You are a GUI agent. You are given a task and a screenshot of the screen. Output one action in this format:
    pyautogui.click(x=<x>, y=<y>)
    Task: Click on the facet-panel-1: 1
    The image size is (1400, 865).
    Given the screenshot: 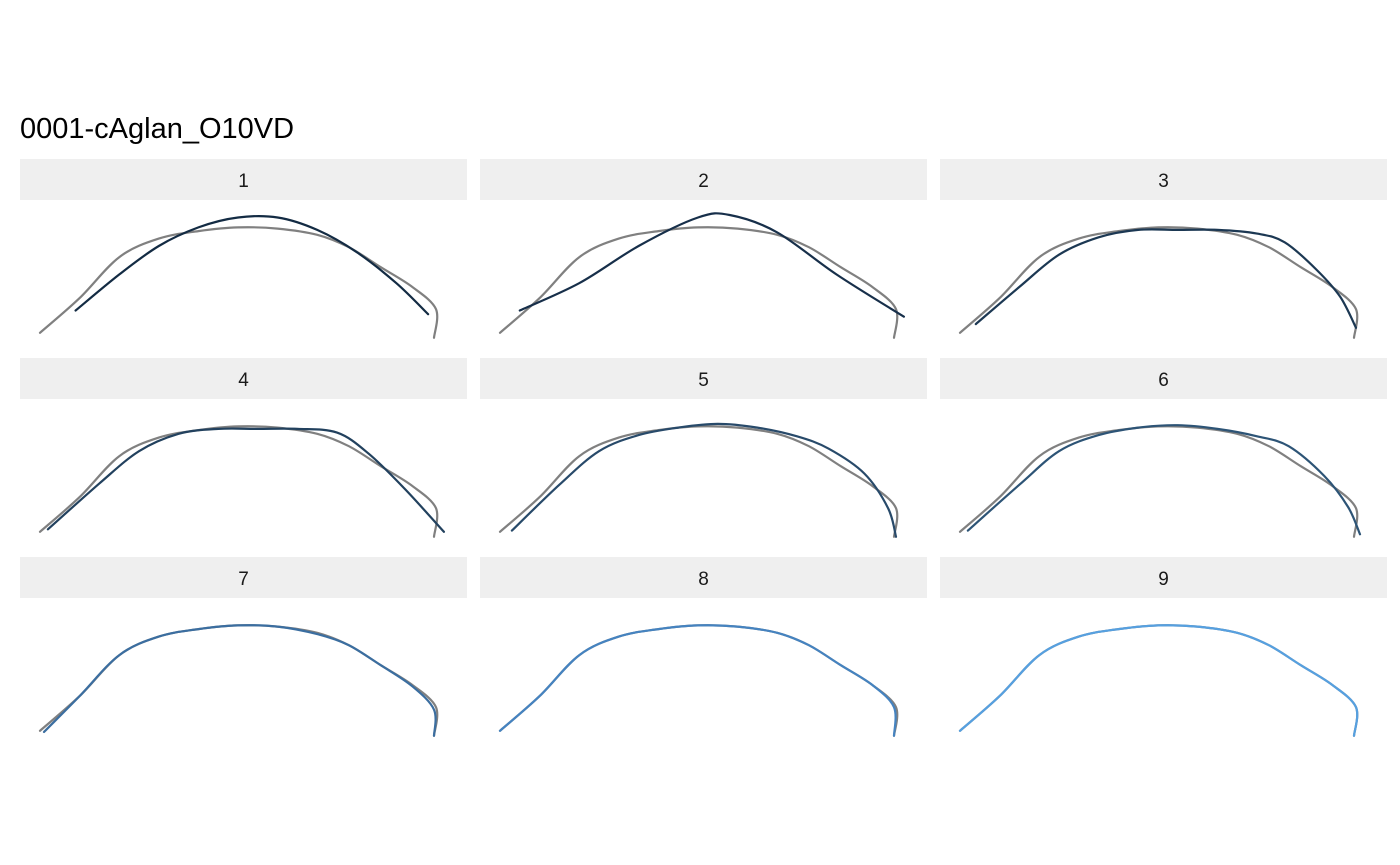 What is the action you would take?
    pyautogui.click(x=243, y=249)
    